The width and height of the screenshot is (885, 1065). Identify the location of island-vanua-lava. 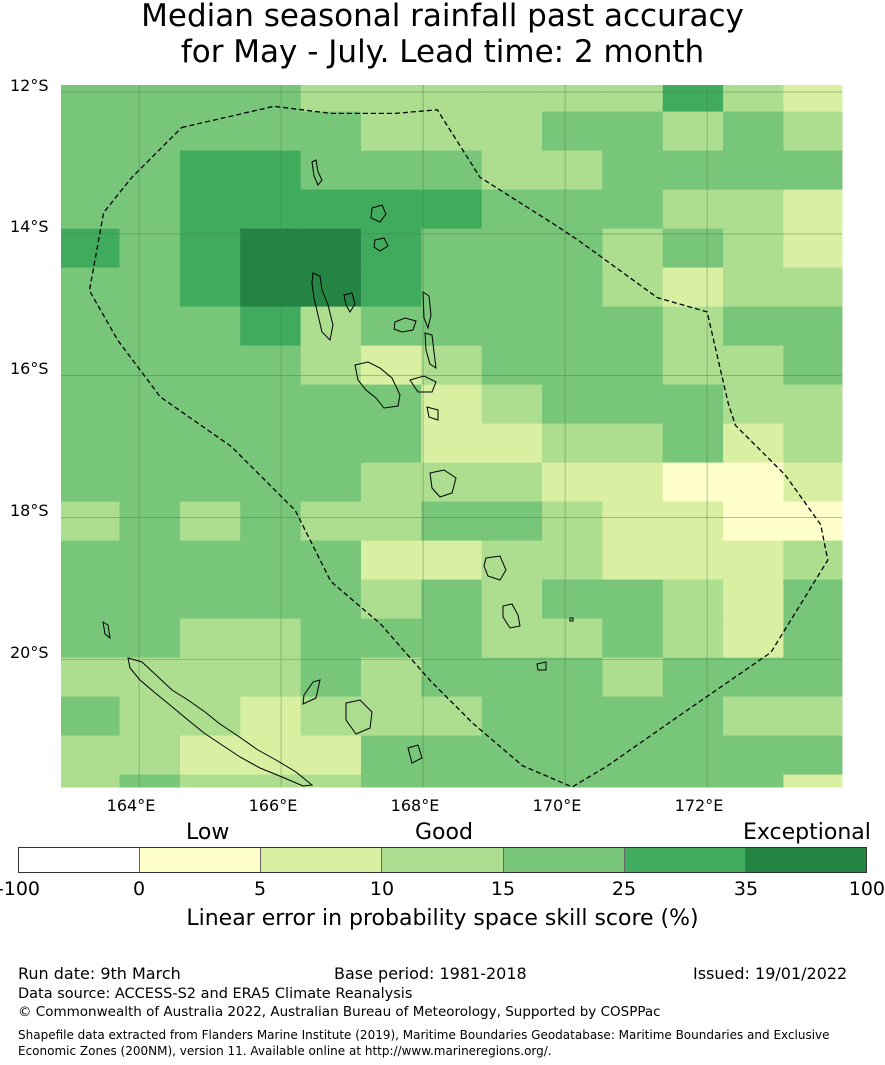
(378, 213).